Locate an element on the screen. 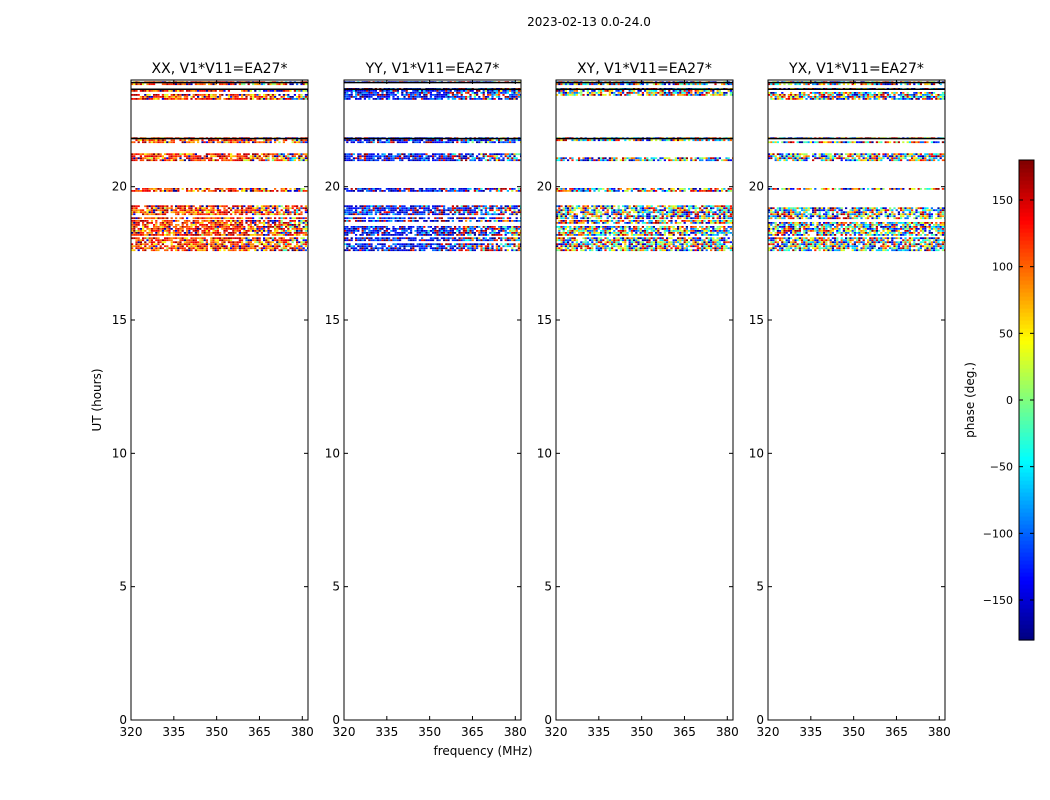 The width and height of the screenshot is (1050, 800). colorbar-tick-label: 50 is located at coordinates (1006, 333).